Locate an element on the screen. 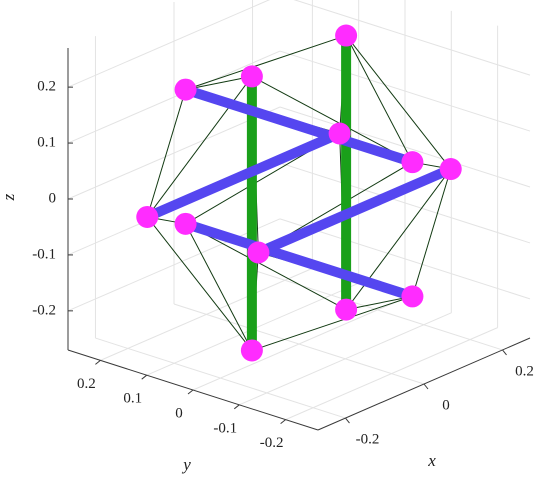 This screenshot has height=485, width=550. y-axis-label: y is located at coordinates (186, 464).